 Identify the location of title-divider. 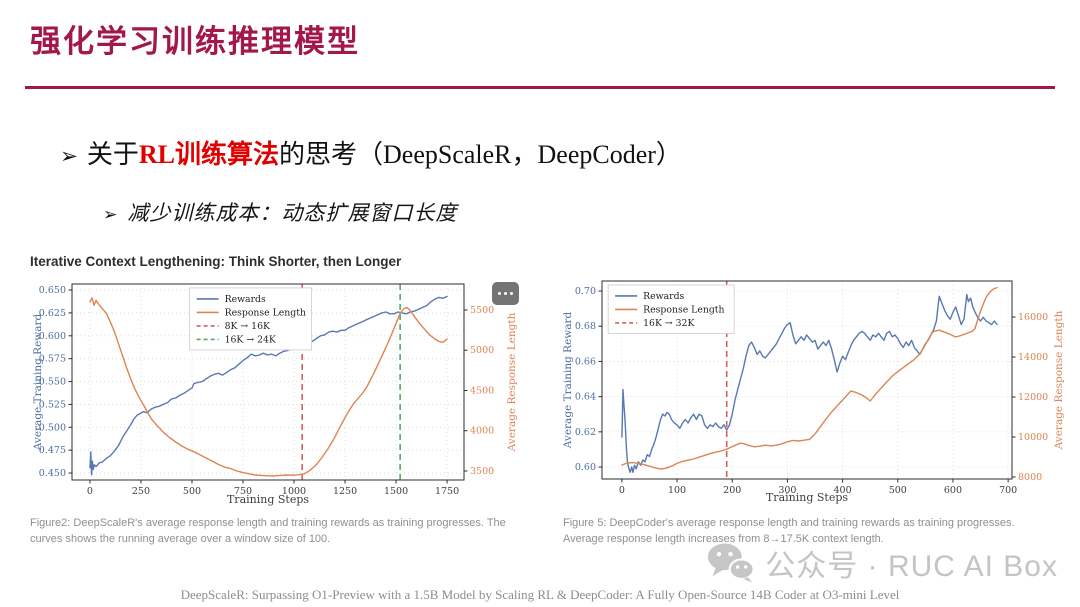
(540, 87).